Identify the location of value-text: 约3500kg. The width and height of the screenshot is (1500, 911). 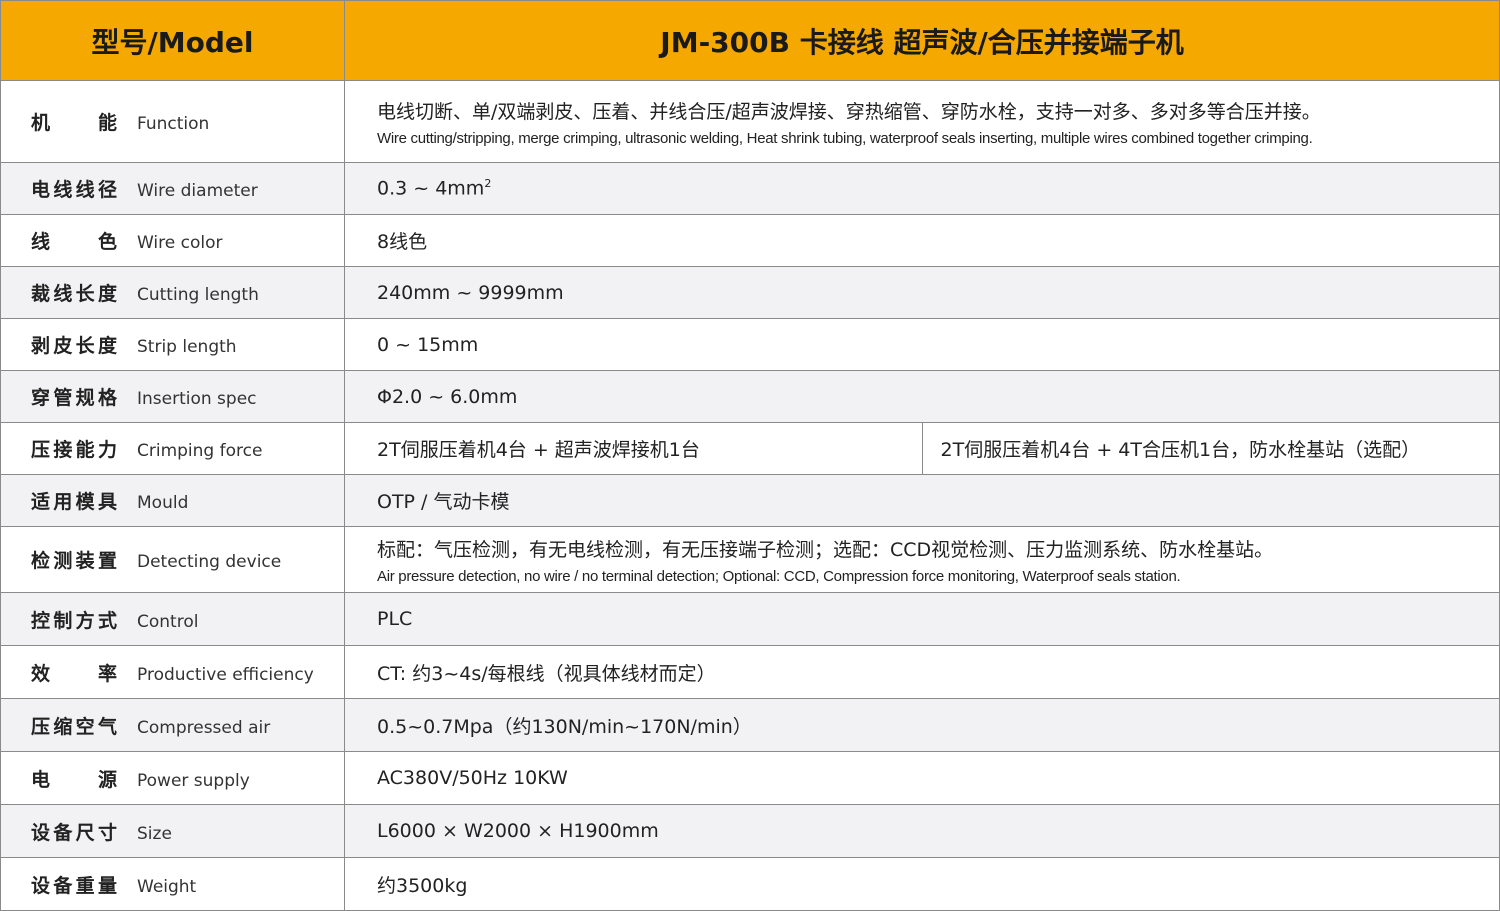
(422, 885).